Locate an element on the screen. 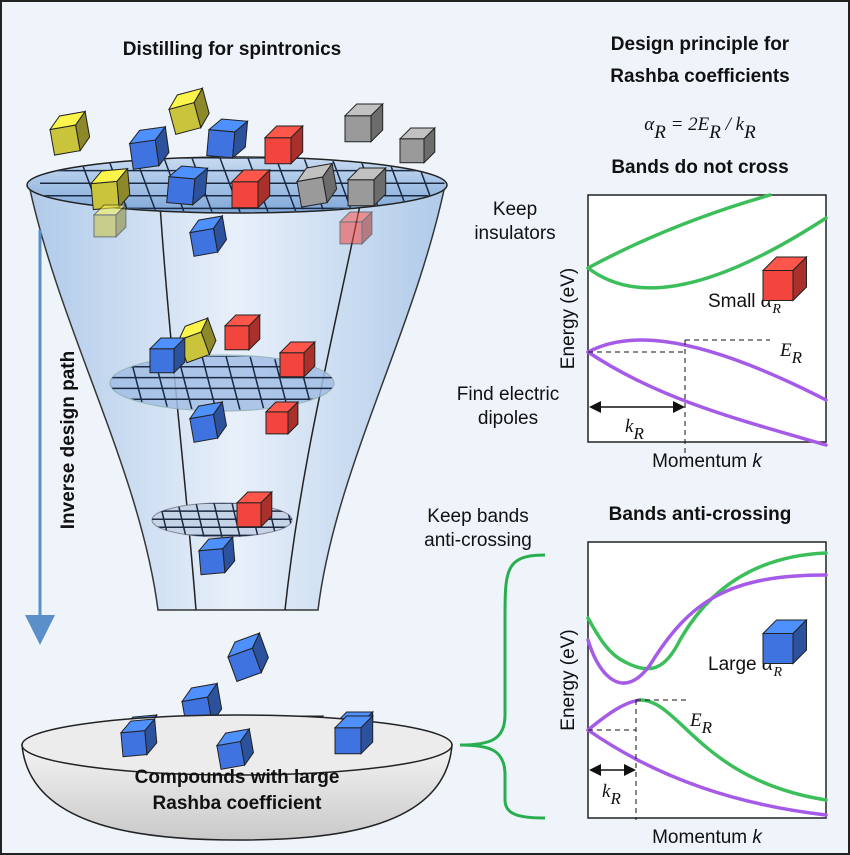 The height and width of the screenshot is (855, 850). funnel-edge is located at coordinates (178, 407).